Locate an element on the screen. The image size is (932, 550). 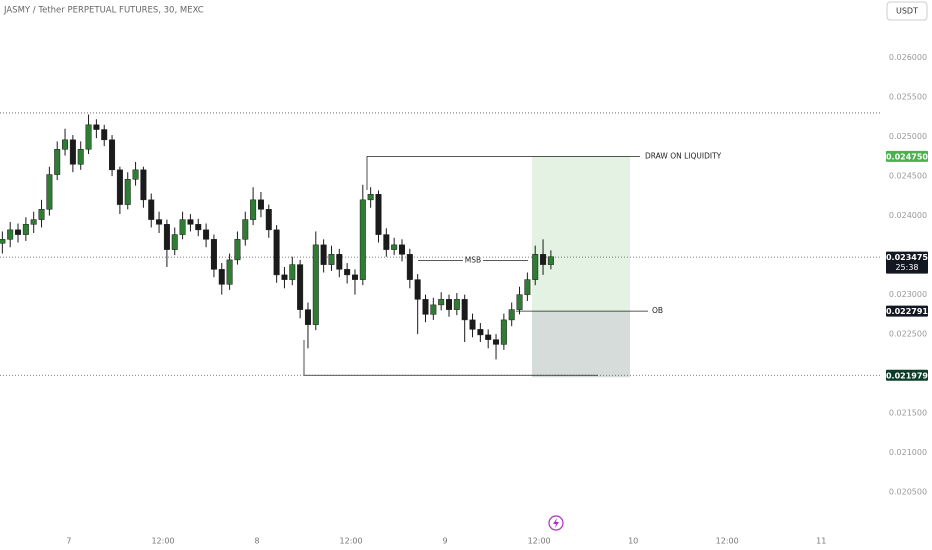
y-tick-label: 0.025500 is located at coordinates (908, 97).